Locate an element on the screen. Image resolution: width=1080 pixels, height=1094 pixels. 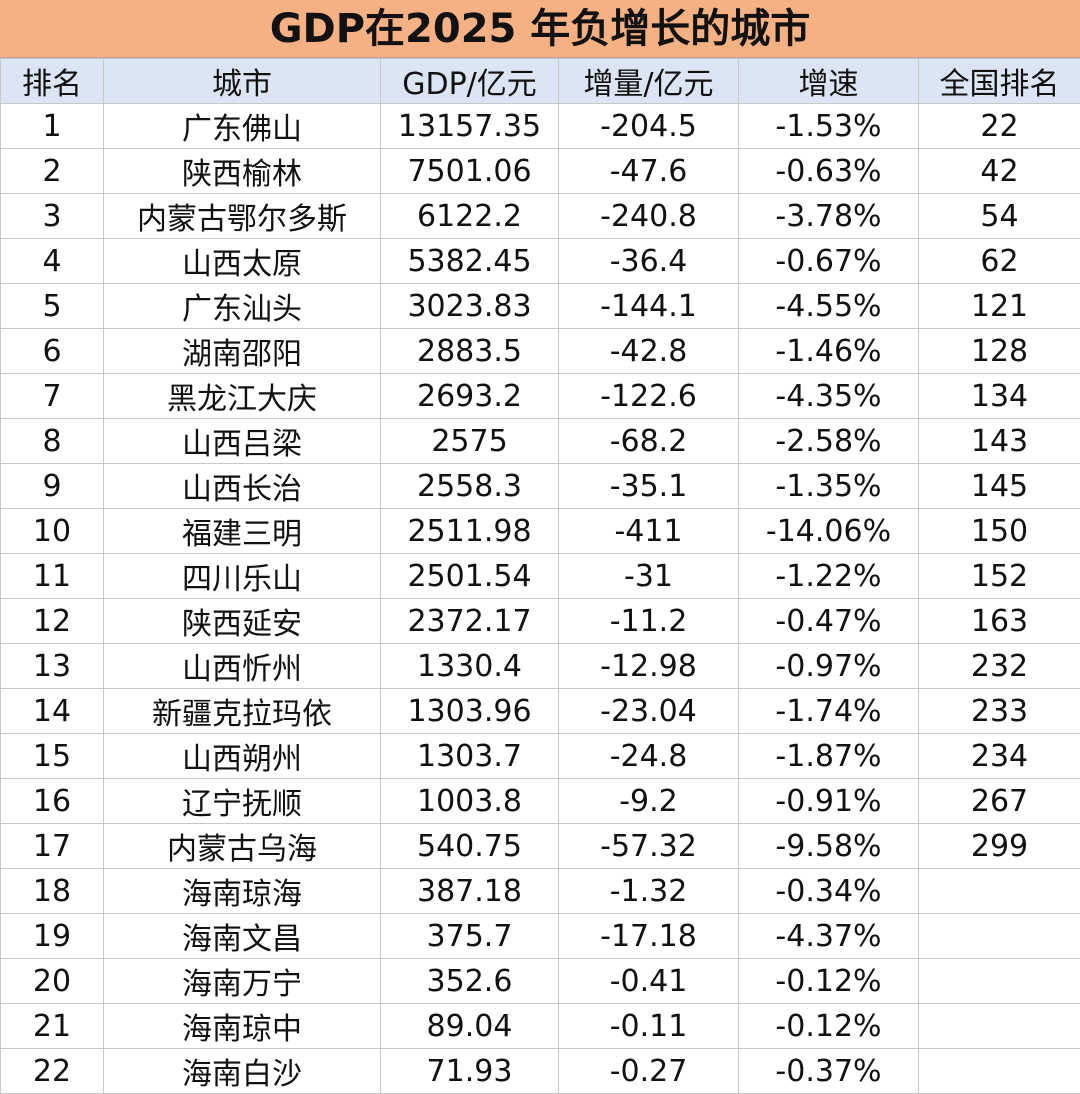
table-cell: 山西长治 is located at coordinates (242, 486).